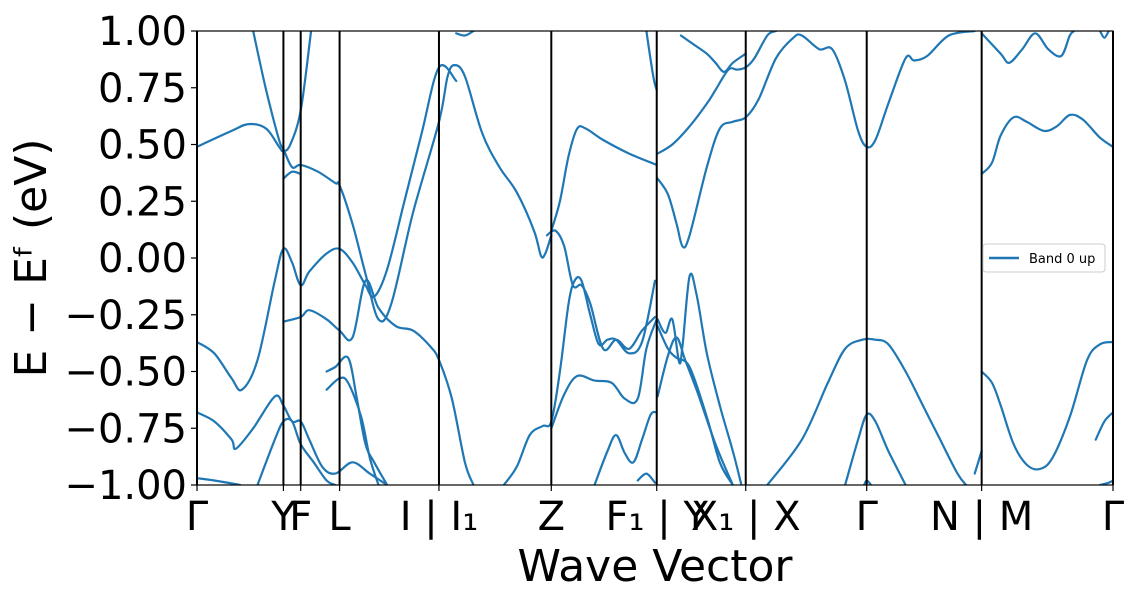  Describe the element at coordinates (981, 517) in the screenshot. I see `x-tick-label-9: N | M` at that location.